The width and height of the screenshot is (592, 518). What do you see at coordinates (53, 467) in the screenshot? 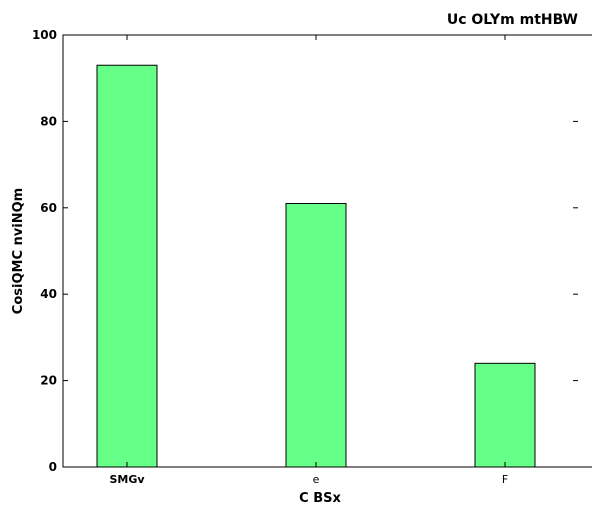
I see `y-tick-label-0: 0` at bounding box center [53, 467].